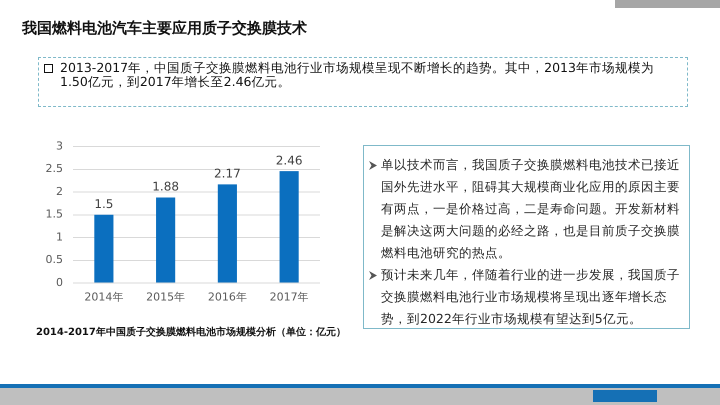  I want to click on y-tick-label: 3, so click(59, 145).